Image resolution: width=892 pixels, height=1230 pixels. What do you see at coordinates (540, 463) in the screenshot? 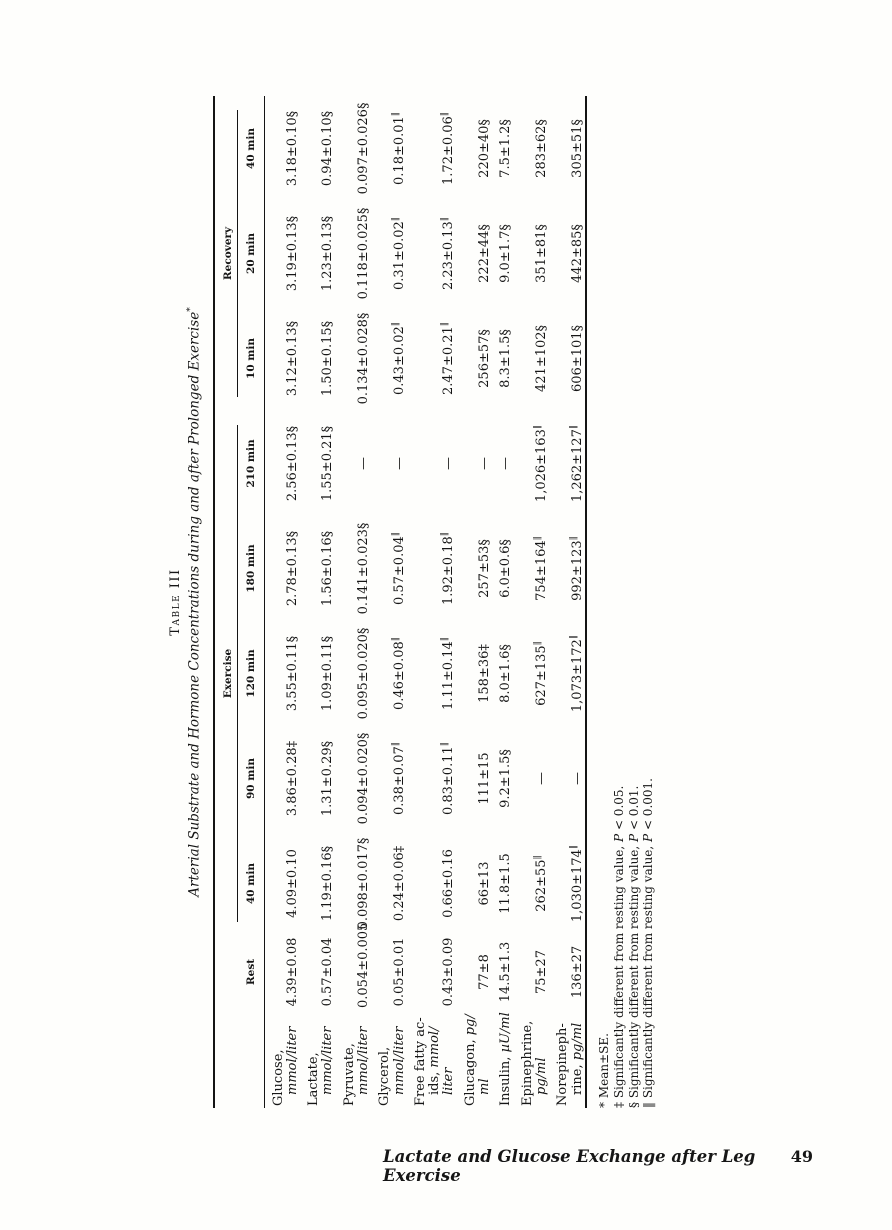
I see `value-cell: 1,026±163‖` at bounding box center [540, 463].